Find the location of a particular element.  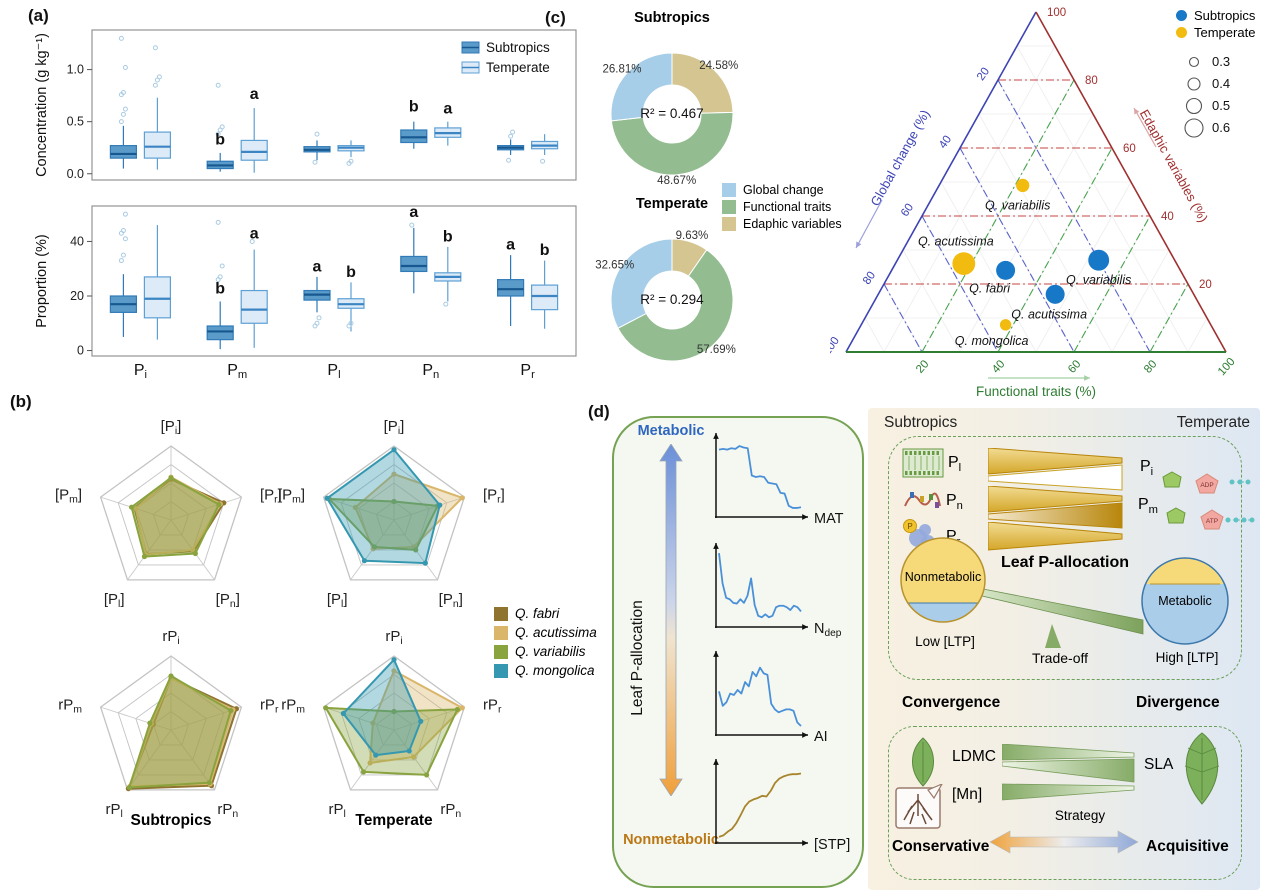

svg-text: Temperate is located at coordinates (518, 67).